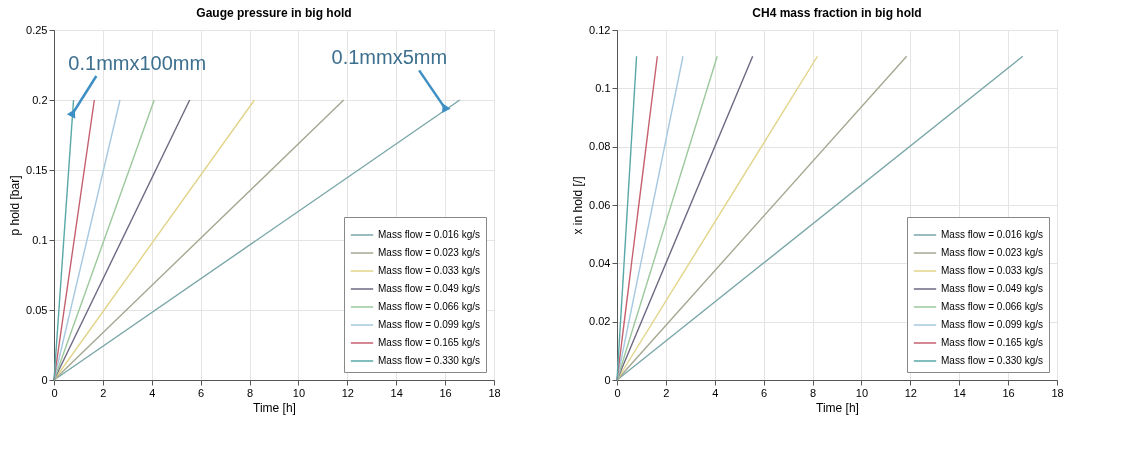 Image resolution: width=1131 pixels, height=454 pixels. Describe the element at coordinates (15, 205) in the screenshot. I see `y-axis-title: p hold [bar]` at that location.